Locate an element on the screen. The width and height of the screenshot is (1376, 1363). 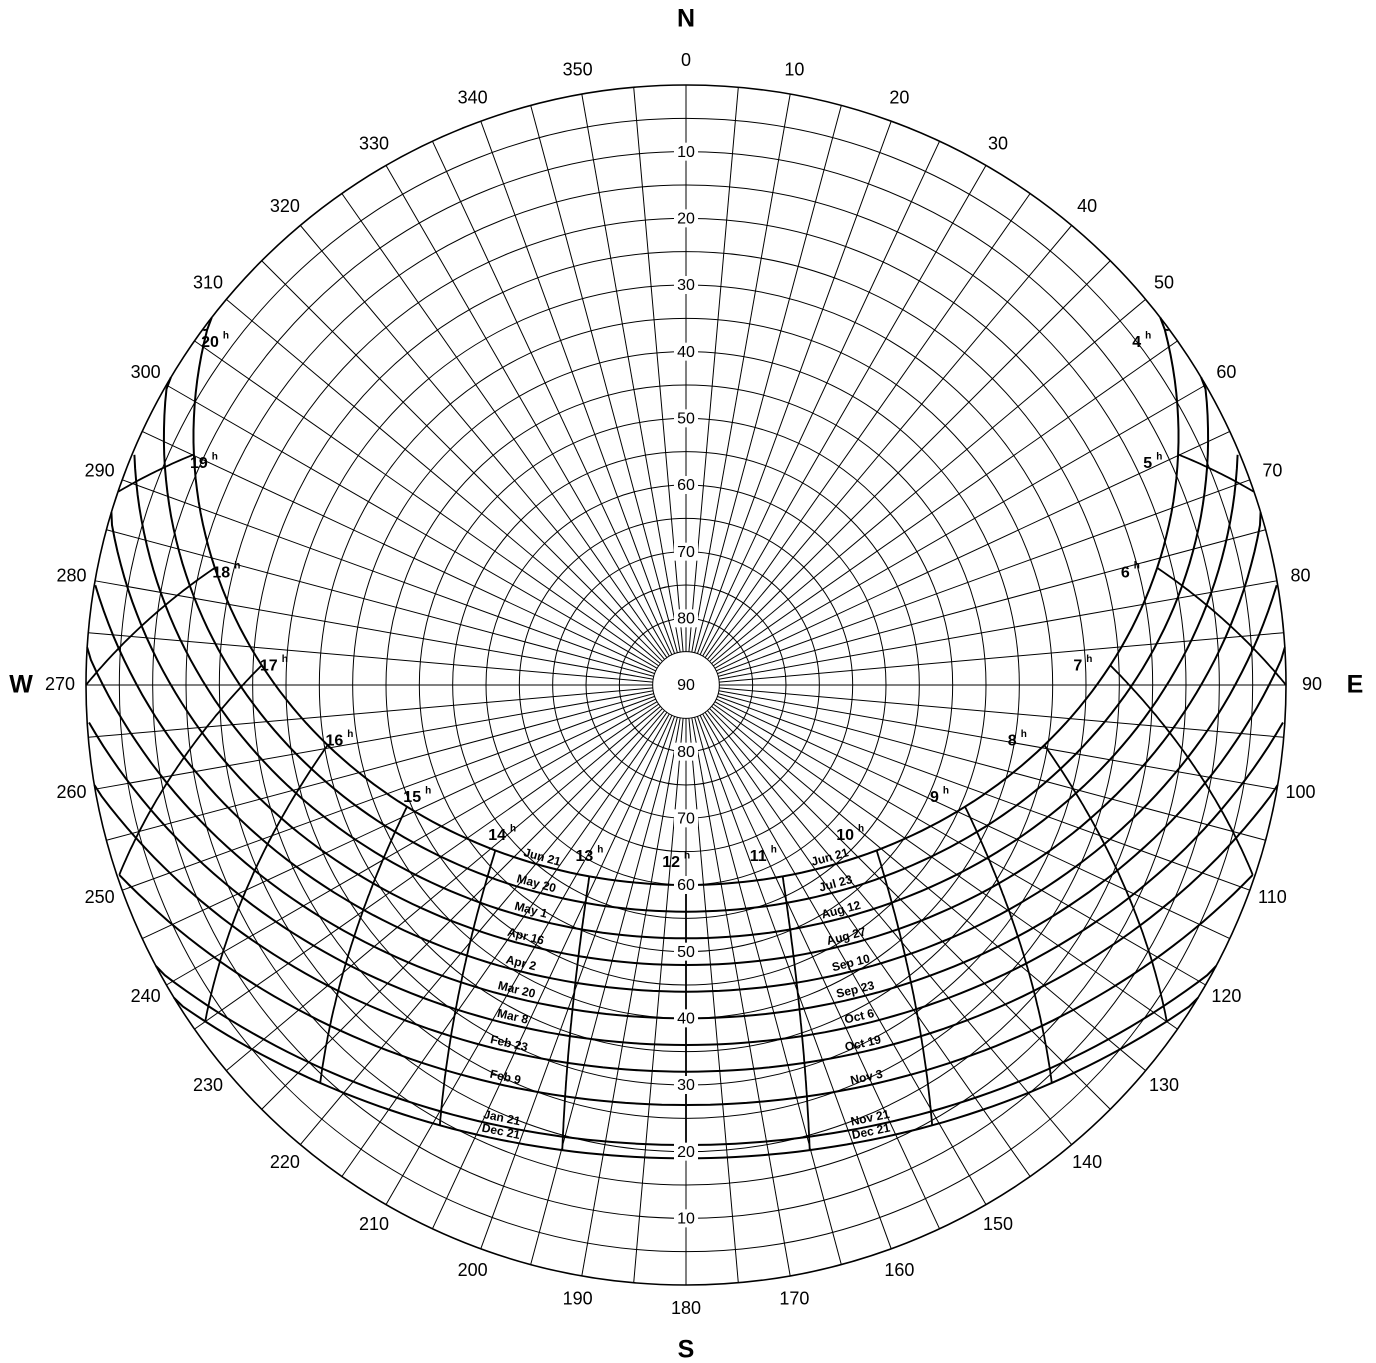
altitude-label-south: 40 is located at coordinates (686, 1019).